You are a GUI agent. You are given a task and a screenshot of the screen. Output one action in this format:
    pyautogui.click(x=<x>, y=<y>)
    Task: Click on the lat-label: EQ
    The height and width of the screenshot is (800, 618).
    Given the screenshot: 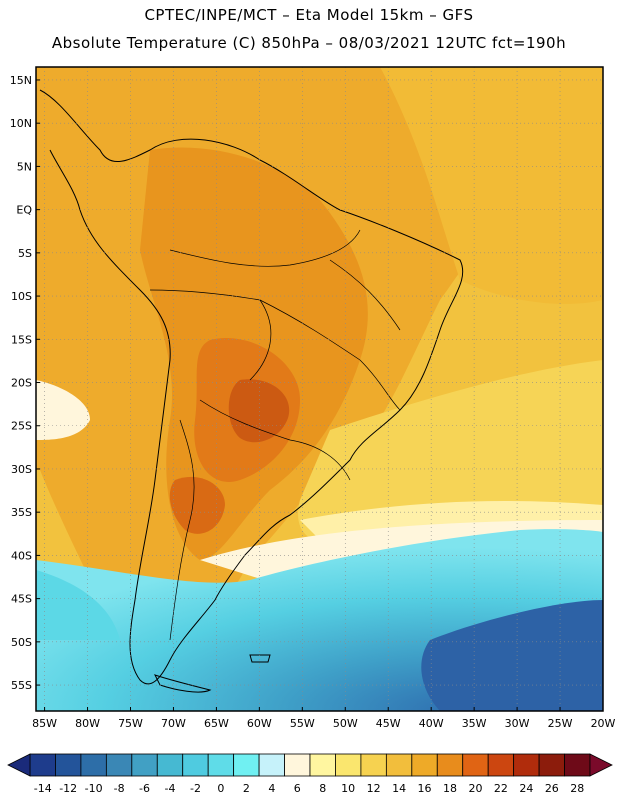 What is the action you would take?
    pyautogui.click(x=24, y=210)
    